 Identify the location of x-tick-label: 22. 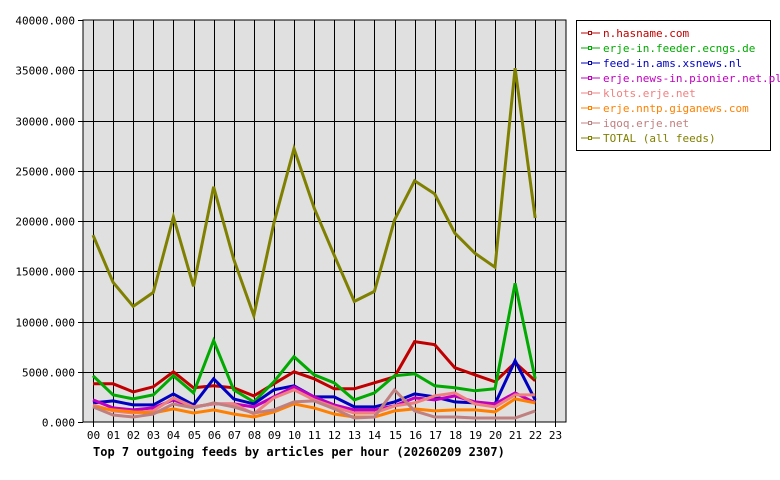
(535, 435).